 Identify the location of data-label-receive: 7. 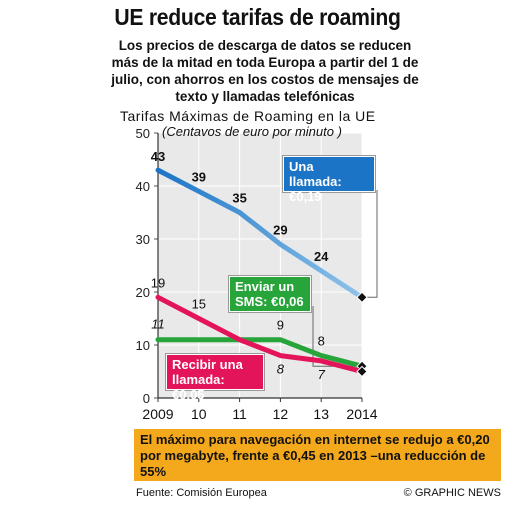
(322, 374).